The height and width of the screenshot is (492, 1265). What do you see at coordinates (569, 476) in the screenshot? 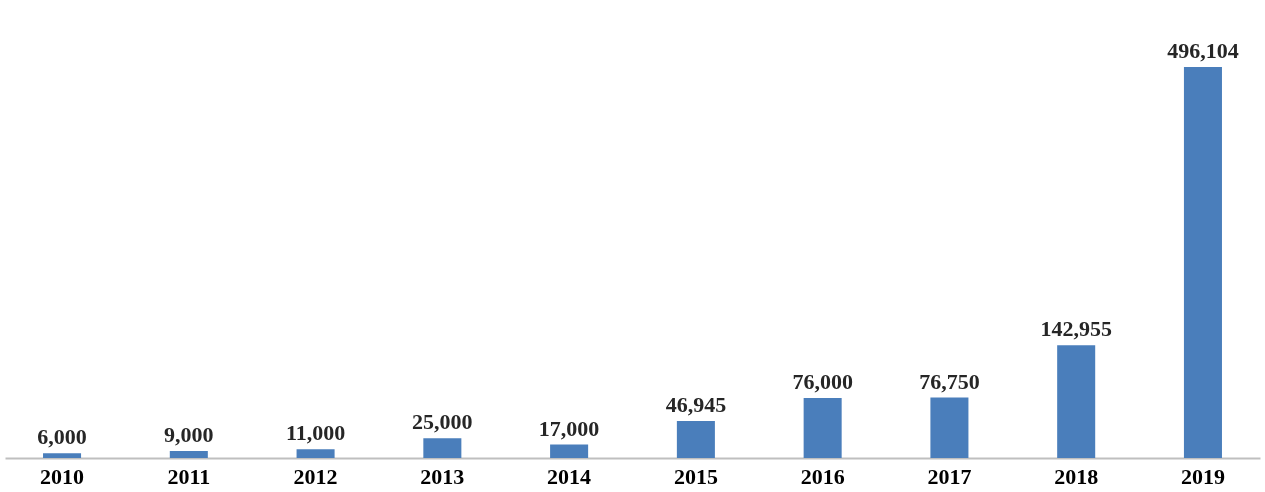
I see `x-tick-label: 2014` at bounding box center [569, 476].